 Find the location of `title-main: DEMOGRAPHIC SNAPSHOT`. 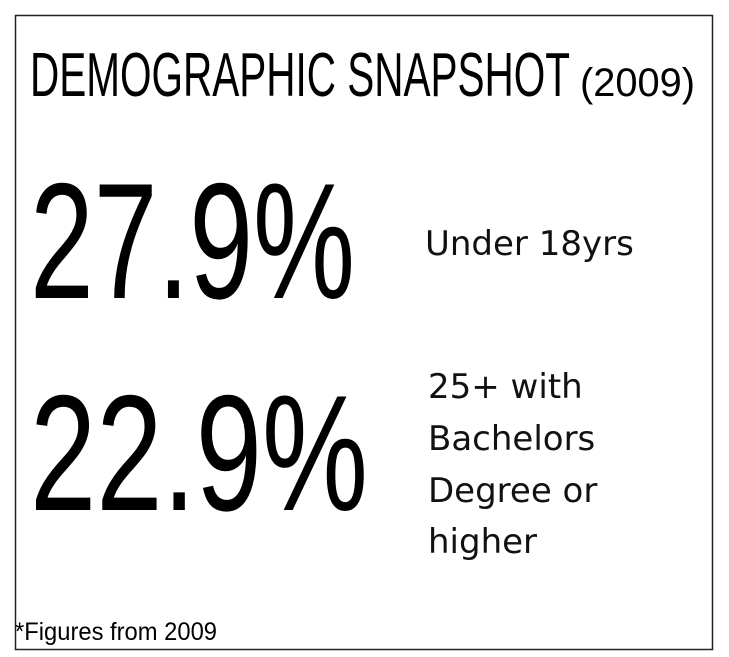

title-main: DEMOGRAPHIC SNAPSHOT is located at coordinates (300, 75).